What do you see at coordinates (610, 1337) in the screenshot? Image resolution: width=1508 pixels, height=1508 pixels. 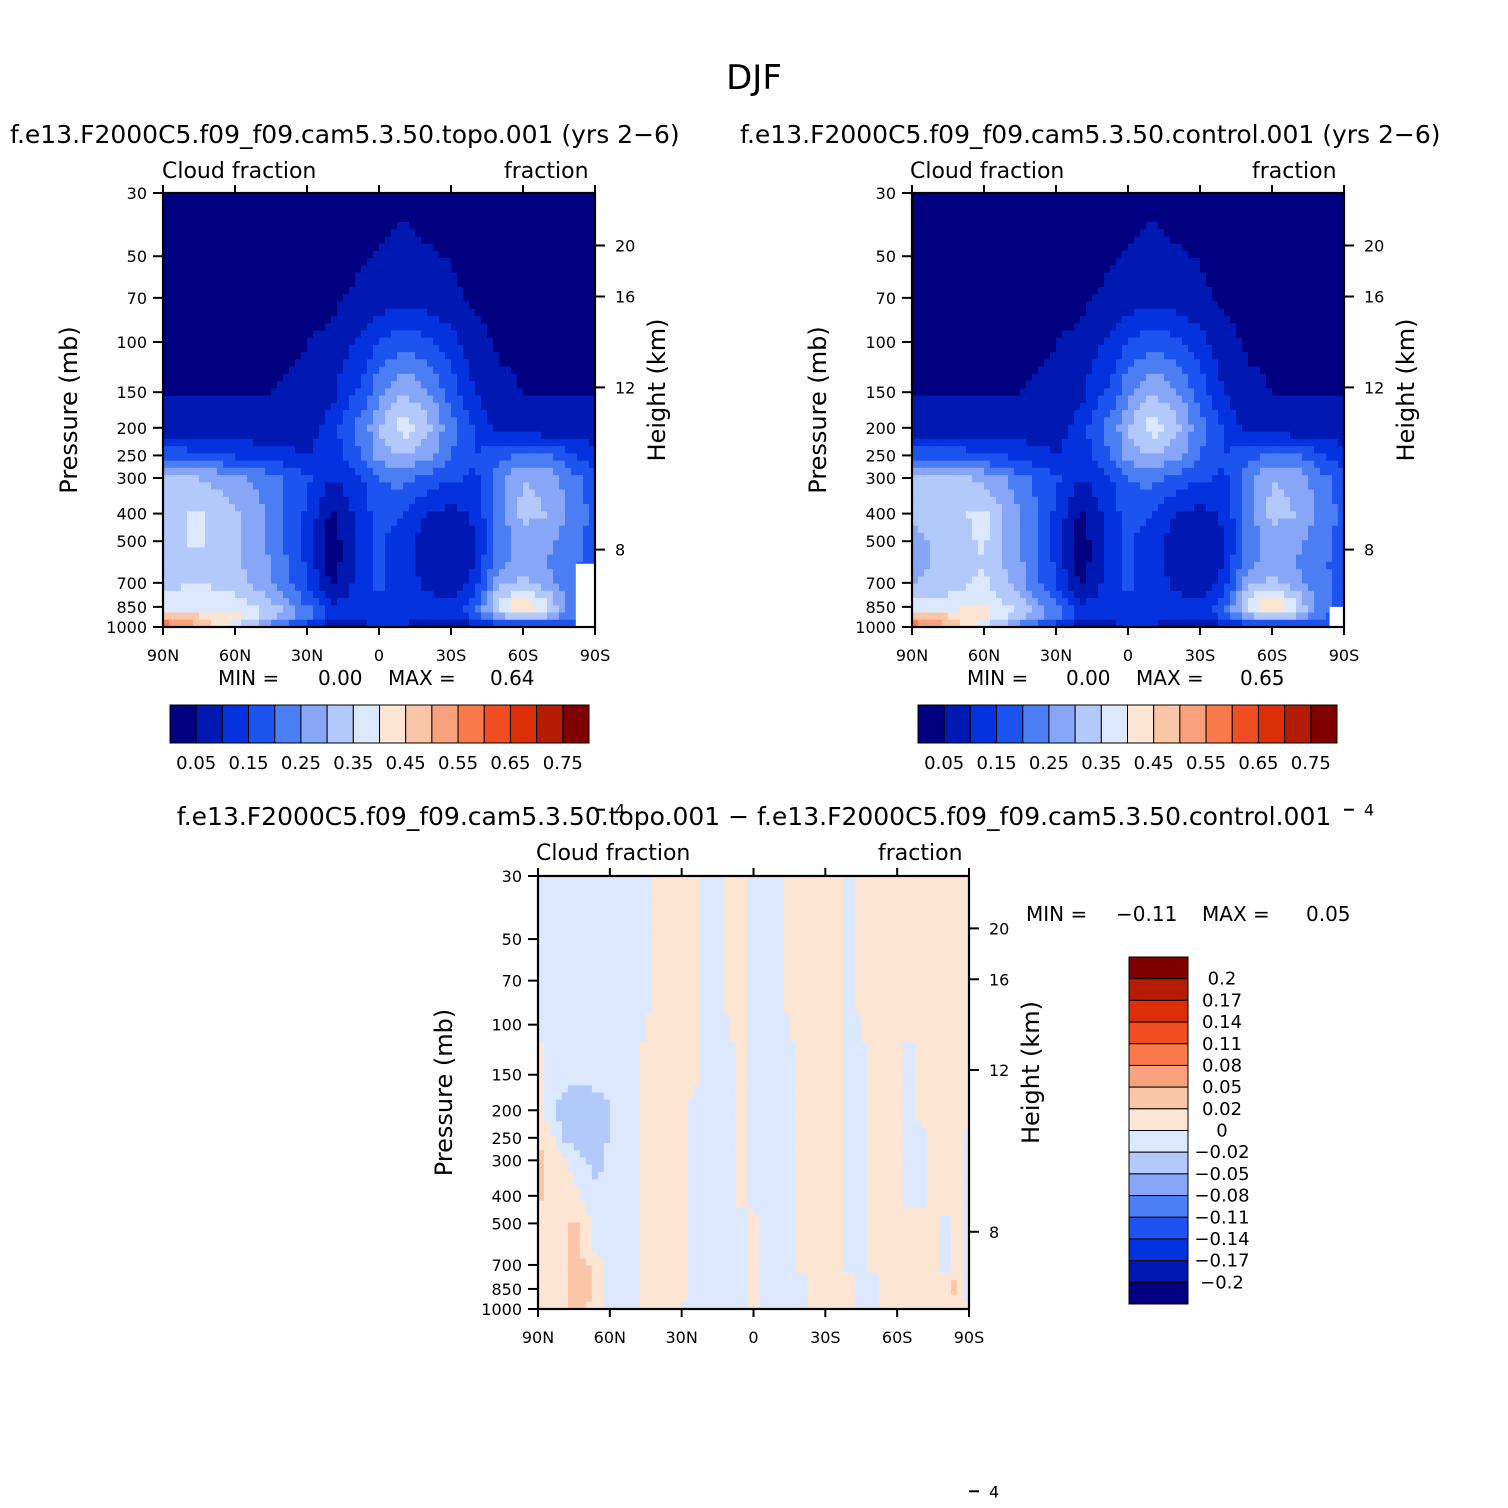 I see `x-tick-label: 60N` at bounding box center [610, 1337].